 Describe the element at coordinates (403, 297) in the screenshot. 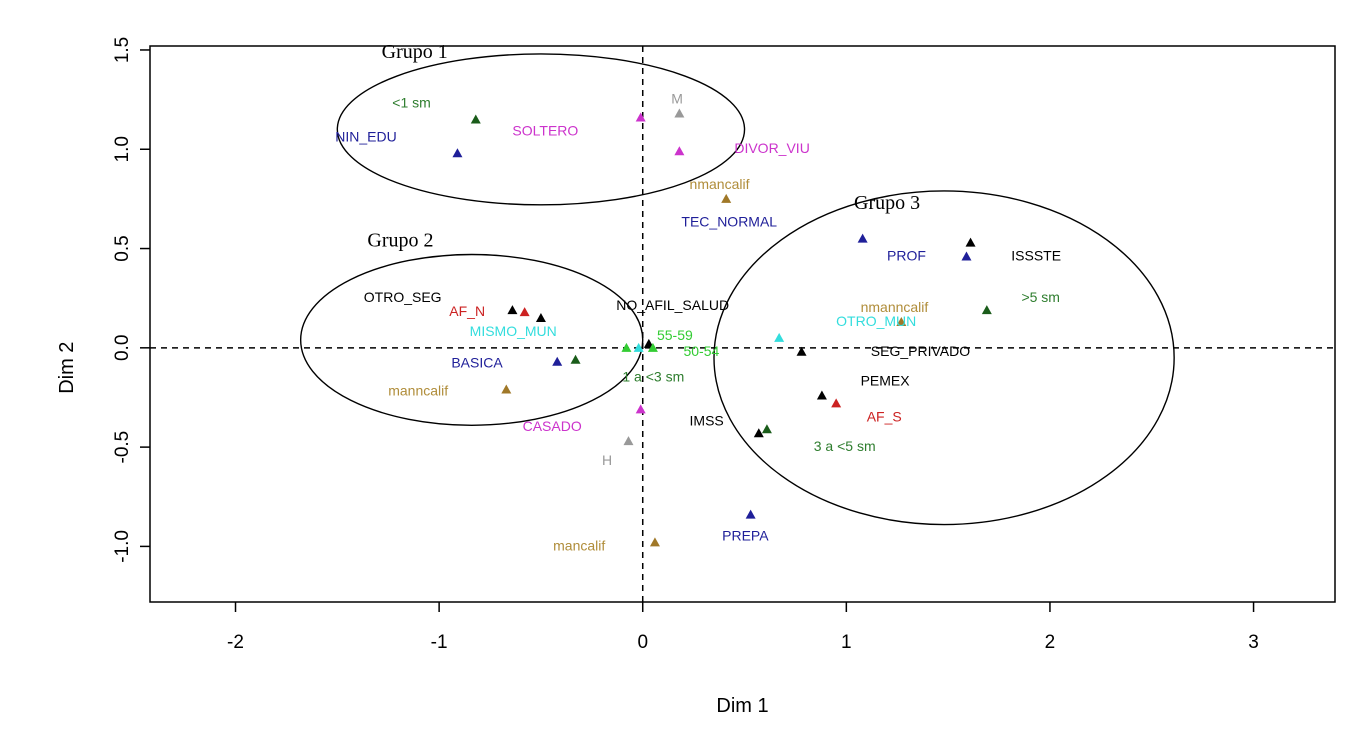

I see `data-point-label: OTRO_SEG` at that location.